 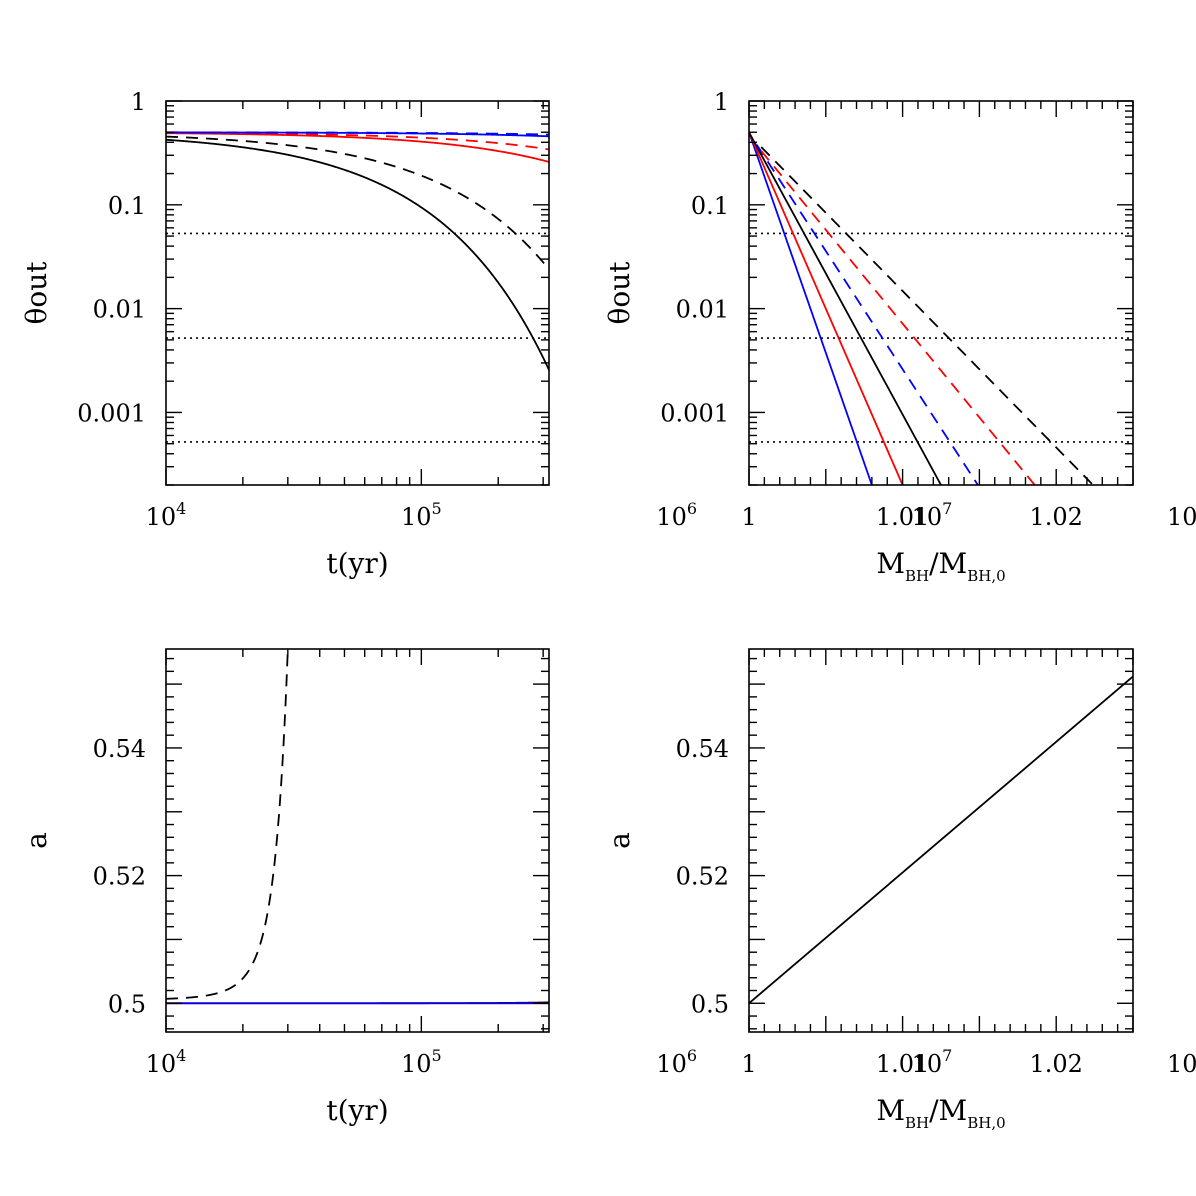 I want to click on series-red-dashed, so click(x=898, y=317).